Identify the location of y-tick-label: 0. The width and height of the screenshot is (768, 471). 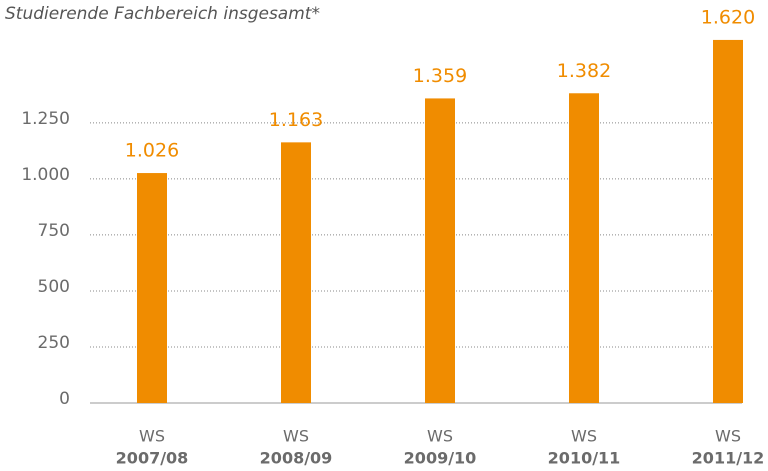
(64, 399).